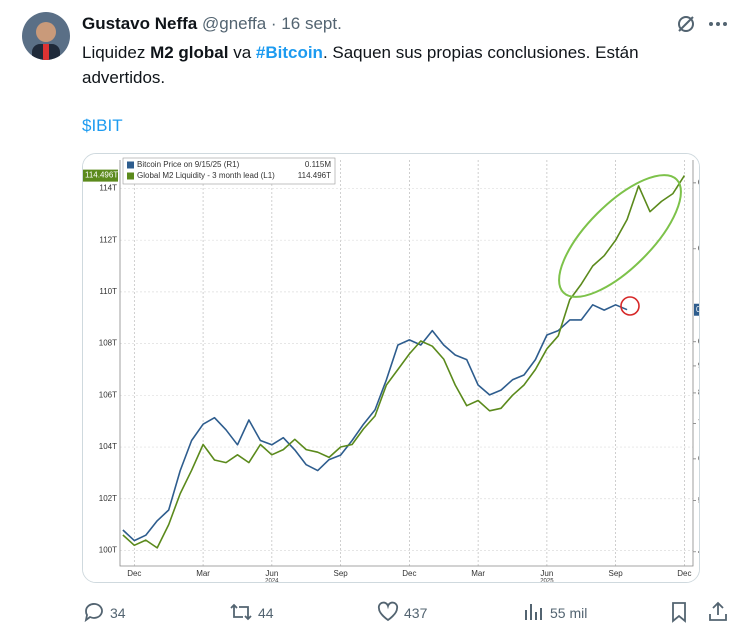  Describe the element at coordinates (698, 458) in the screenshot. I see `y2-tick-label: 60000` at that location.